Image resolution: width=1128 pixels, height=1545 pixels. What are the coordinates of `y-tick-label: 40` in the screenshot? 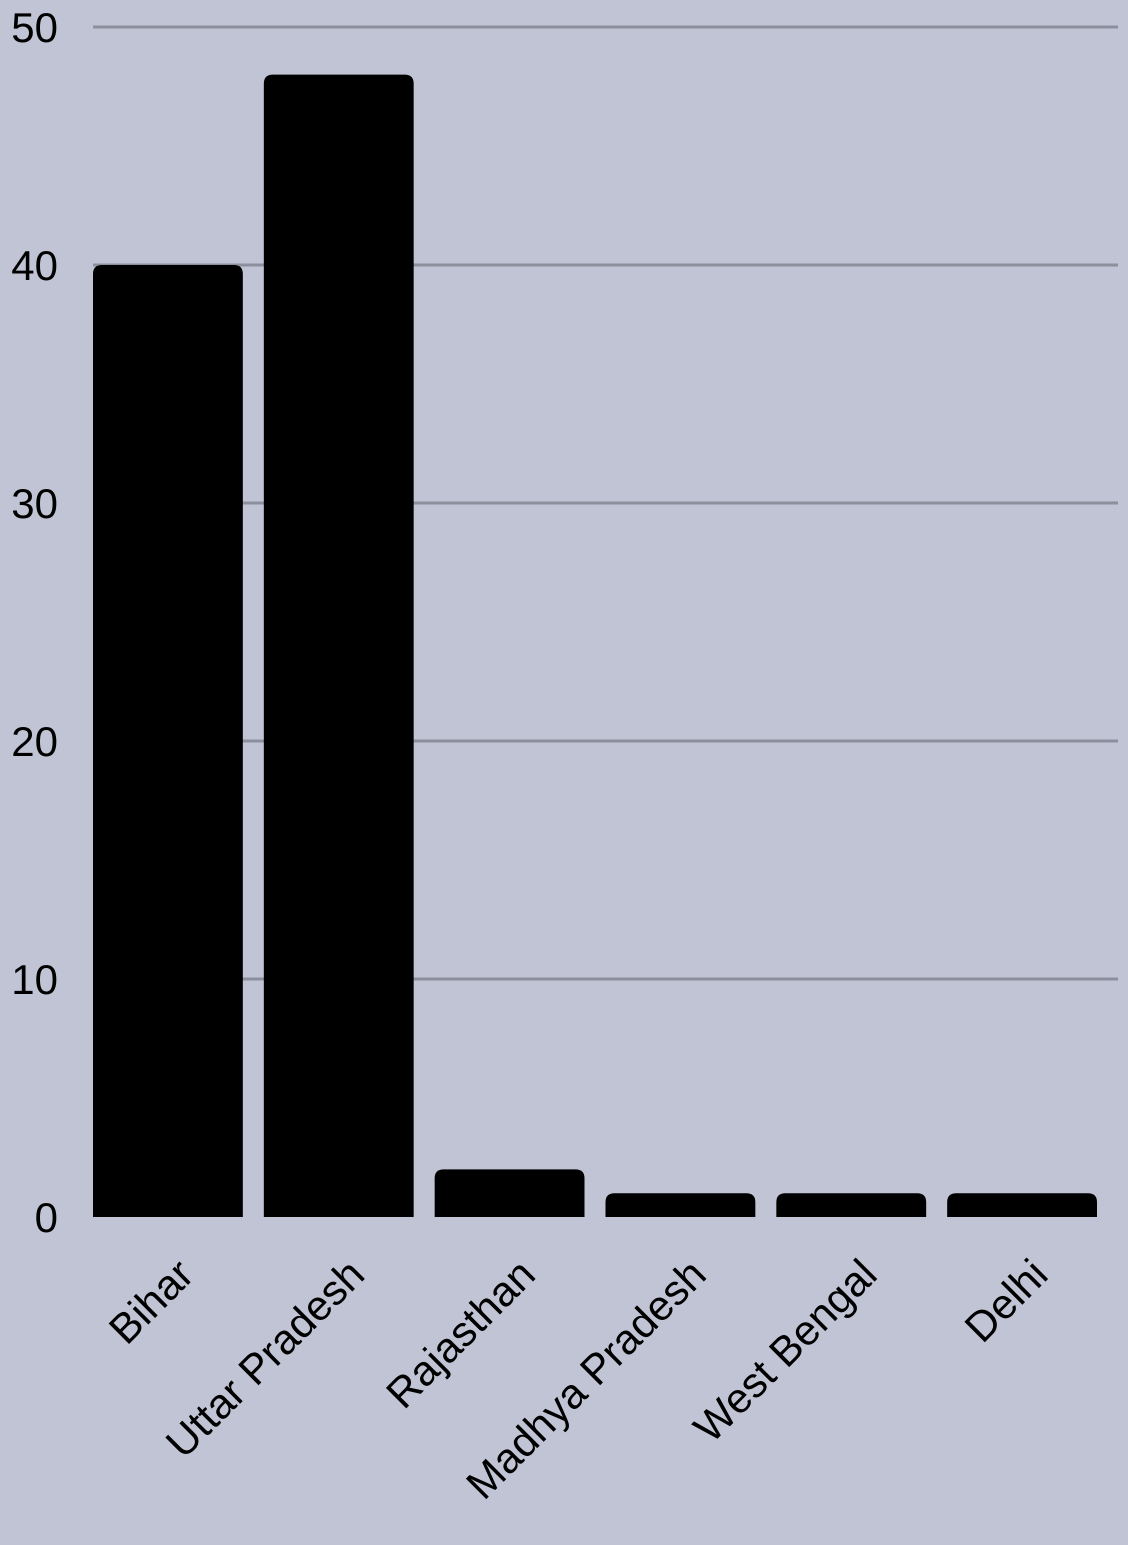 It's located at (34, 265).